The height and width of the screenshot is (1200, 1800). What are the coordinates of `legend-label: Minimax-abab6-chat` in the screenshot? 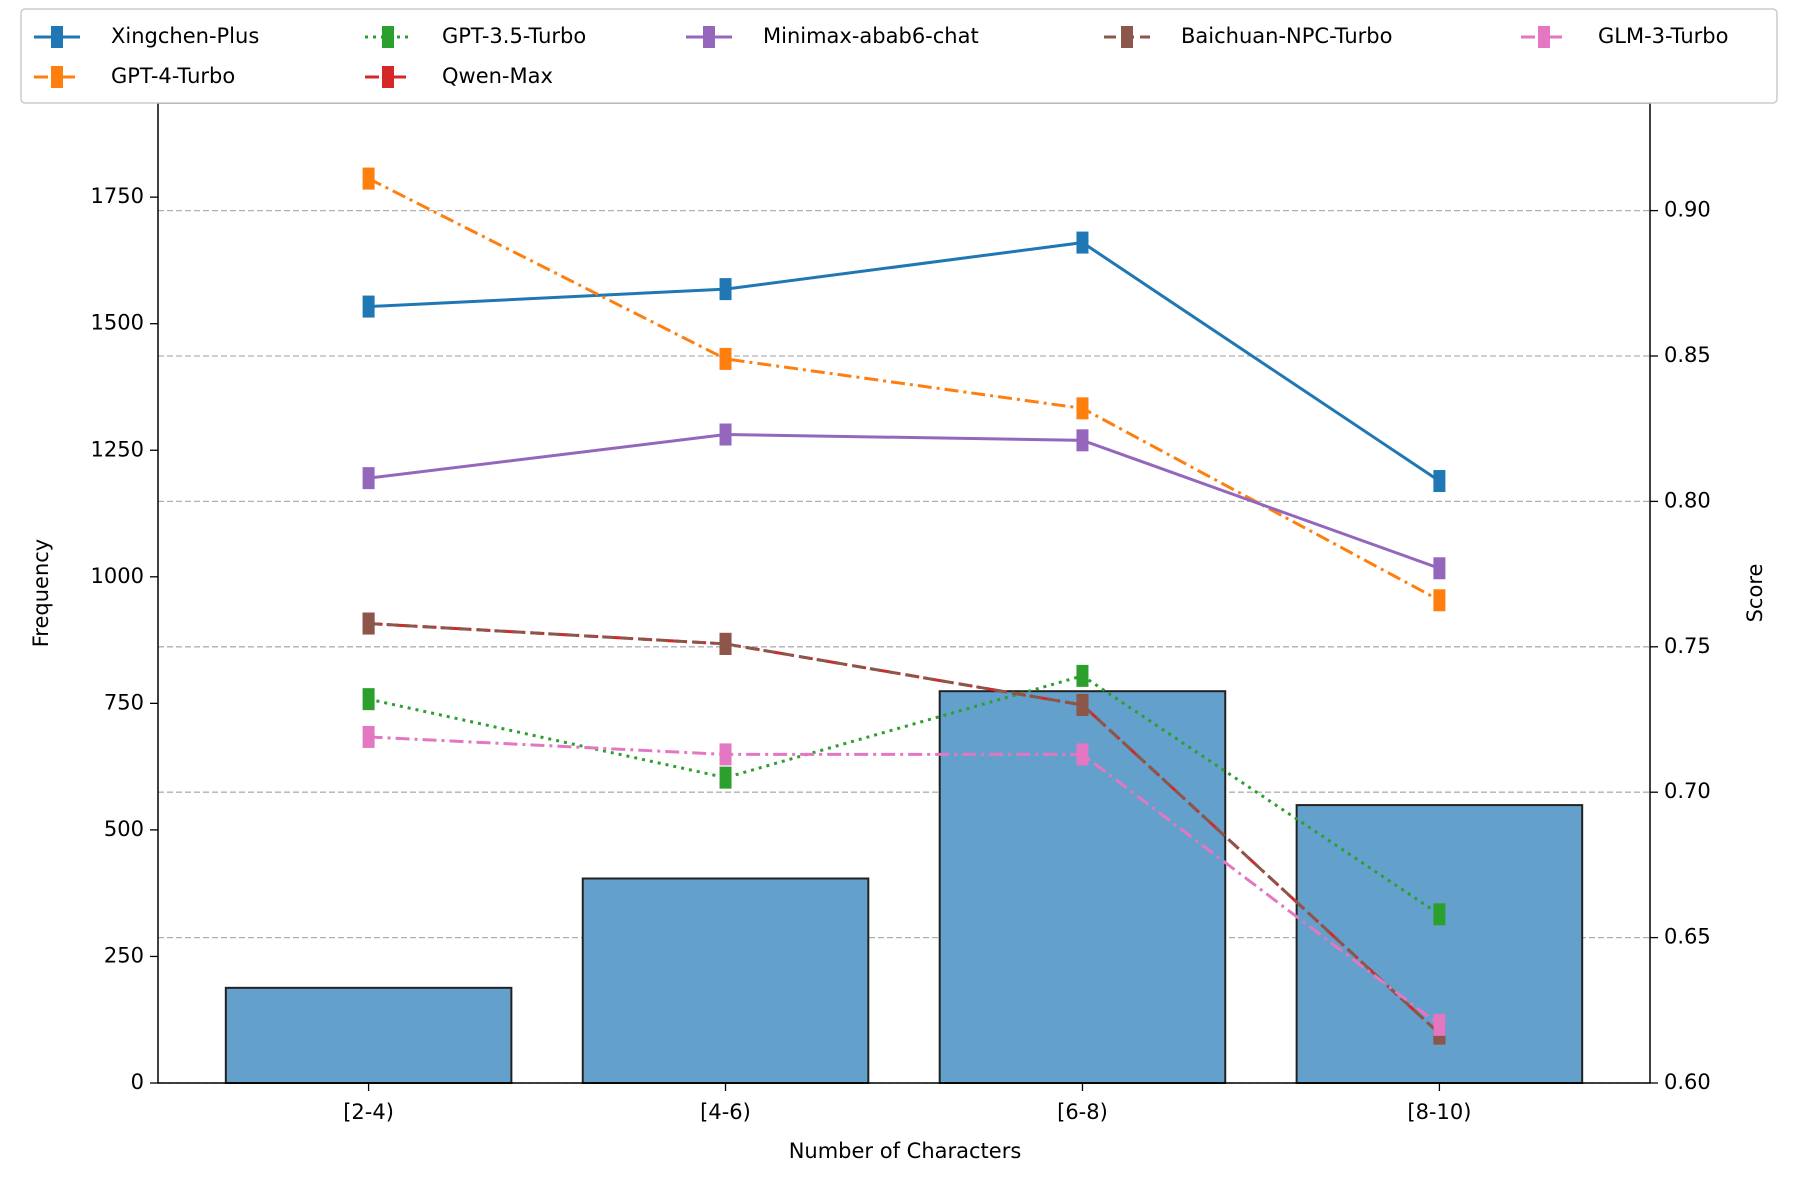 It's located at (871, 36).